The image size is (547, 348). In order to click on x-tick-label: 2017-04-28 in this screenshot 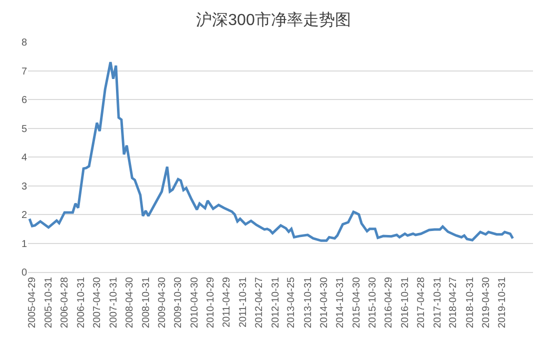, I will do `click(421, 302)`.